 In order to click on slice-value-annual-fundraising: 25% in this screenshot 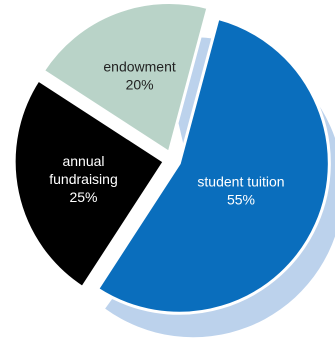, I will do `click(83, 197)`.